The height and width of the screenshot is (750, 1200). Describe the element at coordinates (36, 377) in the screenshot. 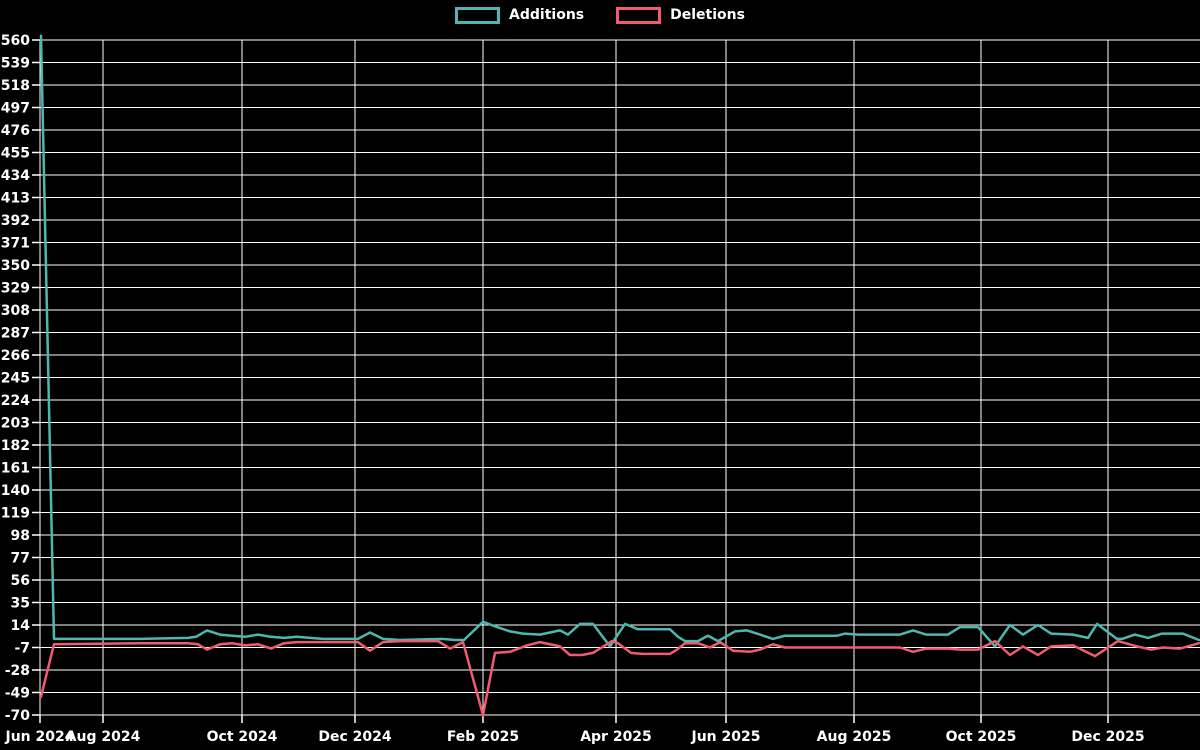

I see `y-axis-tick-marks` at that location.